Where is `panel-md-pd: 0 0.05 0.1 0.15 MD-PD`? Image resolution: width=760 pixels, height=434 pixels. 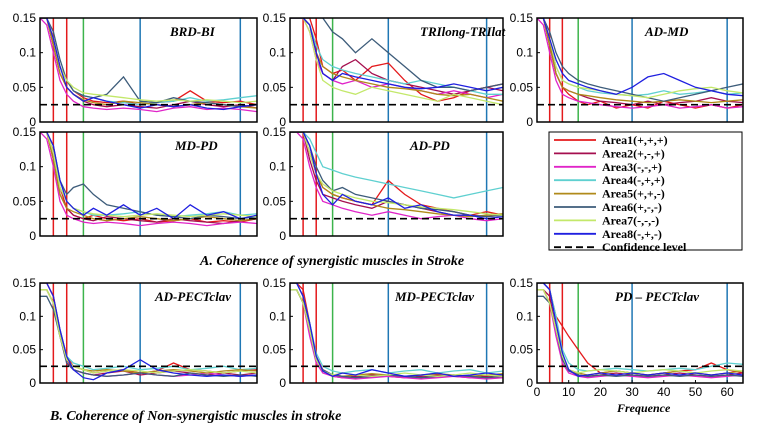
panel-md-pd: 0 0.05 0.1 0.15 MD-PD is located at coordinates (135, 184).